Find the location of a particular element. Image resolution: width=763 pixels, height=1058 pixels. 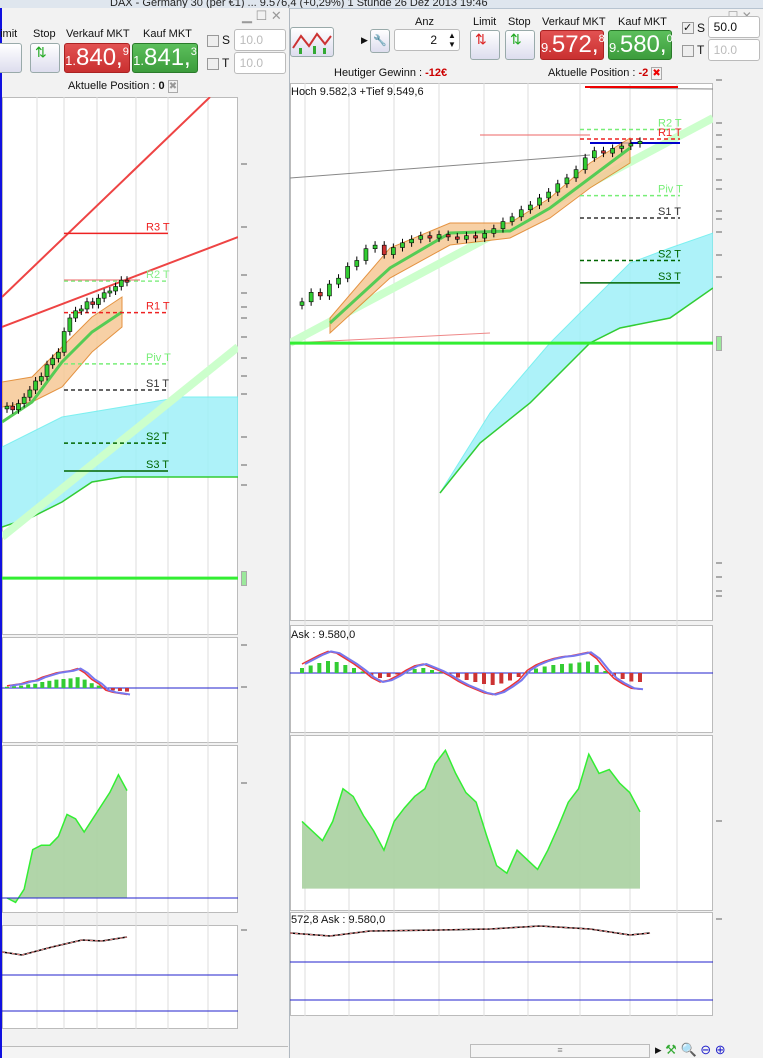

wrench-icon: 🔧 is located at coordinates (380, 41).